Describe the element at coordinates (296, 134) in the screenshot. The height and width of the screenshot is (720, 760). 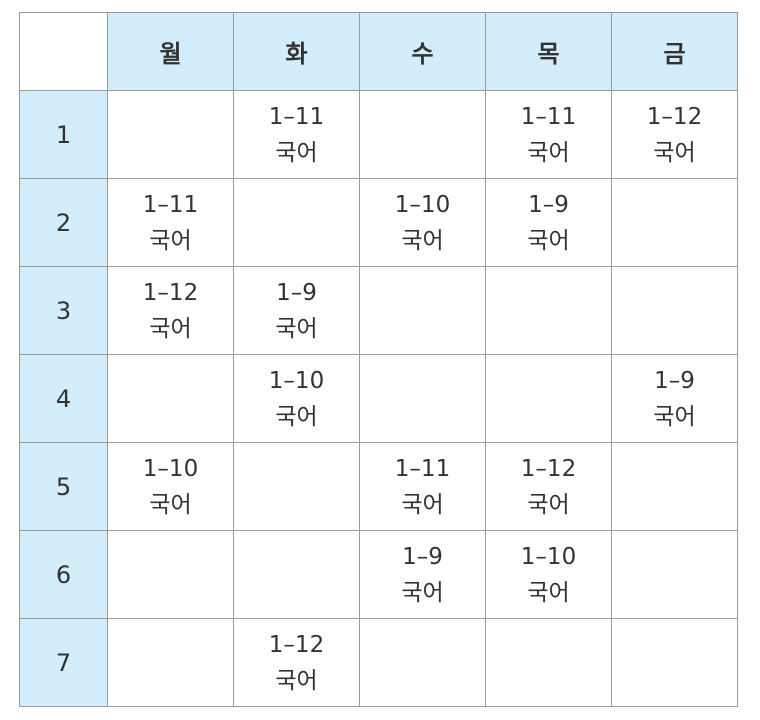
I see `timetable-cell-tue: 1–11 국어` at that location.